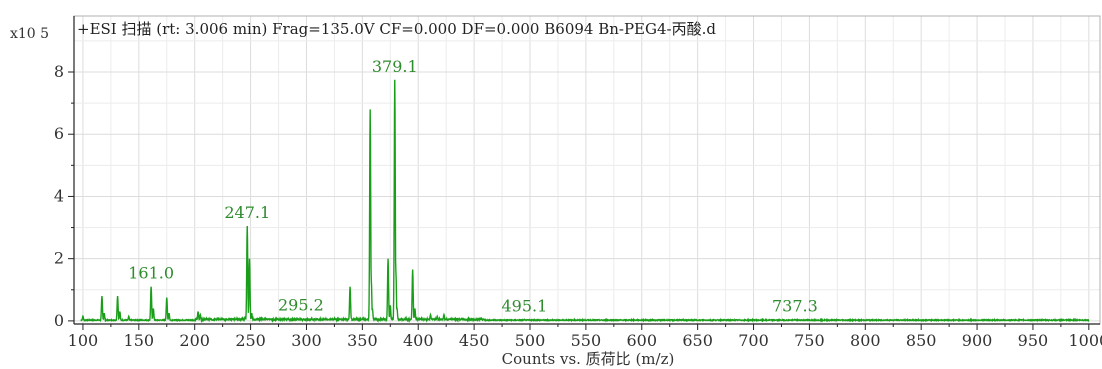  I want to click on x-tick-label: 550, so click(586, 340).